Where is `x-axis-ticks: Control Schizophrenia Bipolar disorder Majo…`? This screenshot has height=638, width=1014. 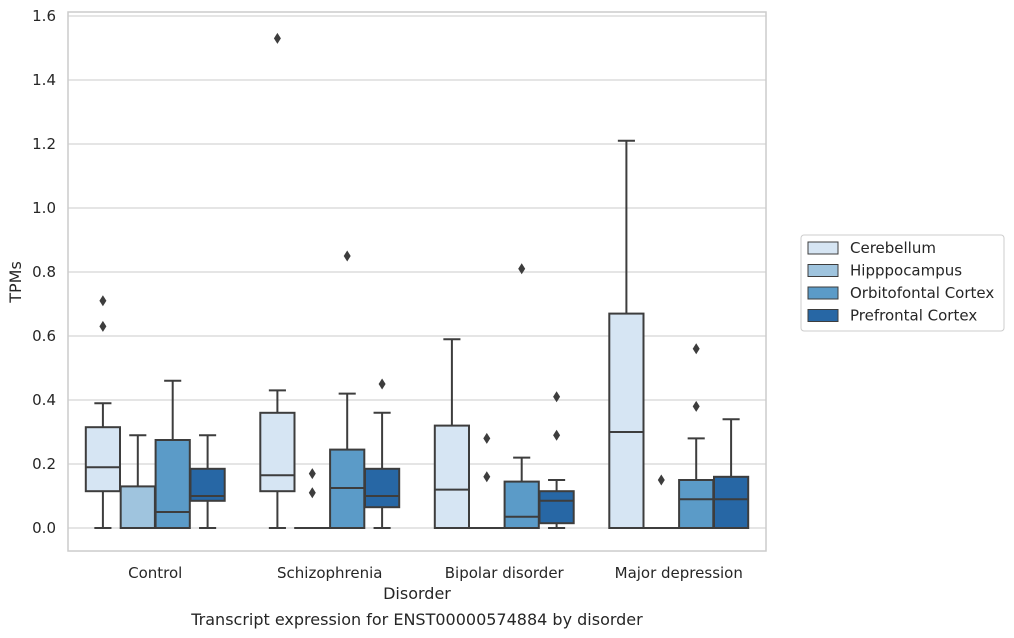
x-axis-ticks: Control Schizophrenia Bipolar disorder Majo… is located at coordinates (435, 573).